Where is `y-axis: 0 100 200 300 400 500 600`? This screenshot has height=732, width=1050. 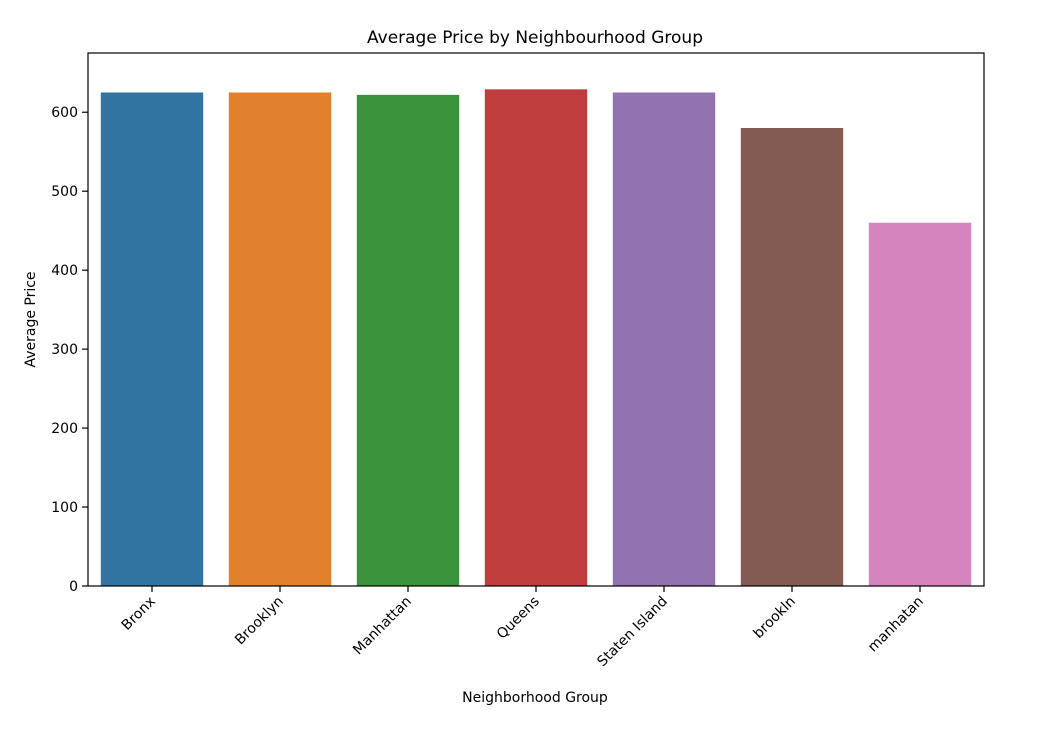
y-axis: 0 100 200 300 400 500 600 is located at coordinates (69, 350).